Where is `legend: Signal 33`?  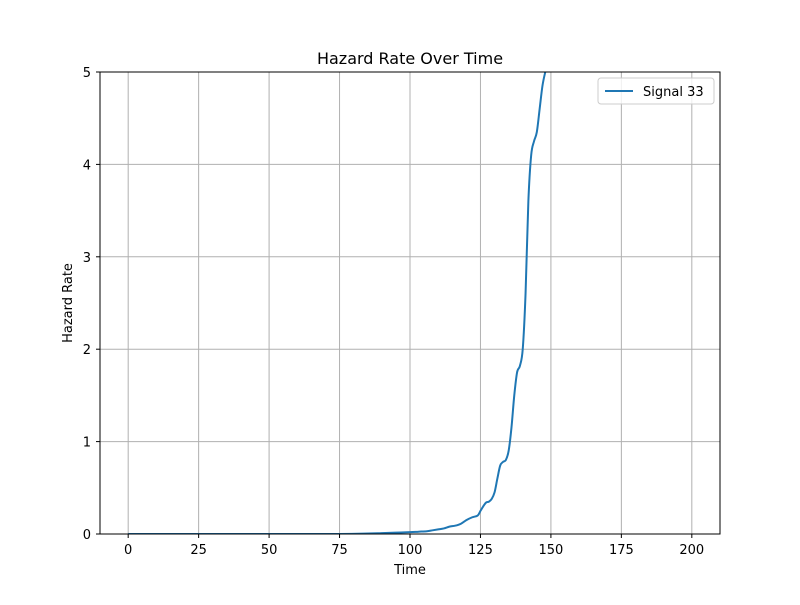
legend: Signal 33 is located at coordinates (656, 91).